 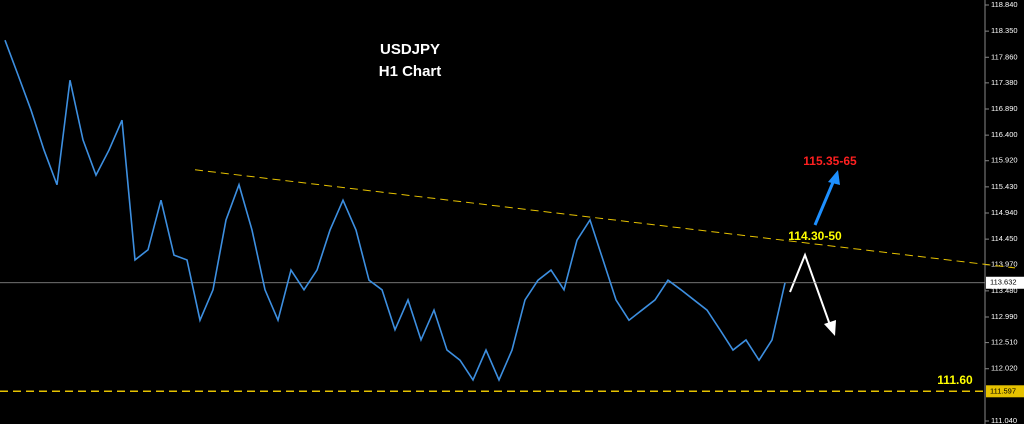 What do you see at coordinates (1004, 56) in the screenshot?
I see `y-tick-label: 117.860` at bounding box center [1004, 56].